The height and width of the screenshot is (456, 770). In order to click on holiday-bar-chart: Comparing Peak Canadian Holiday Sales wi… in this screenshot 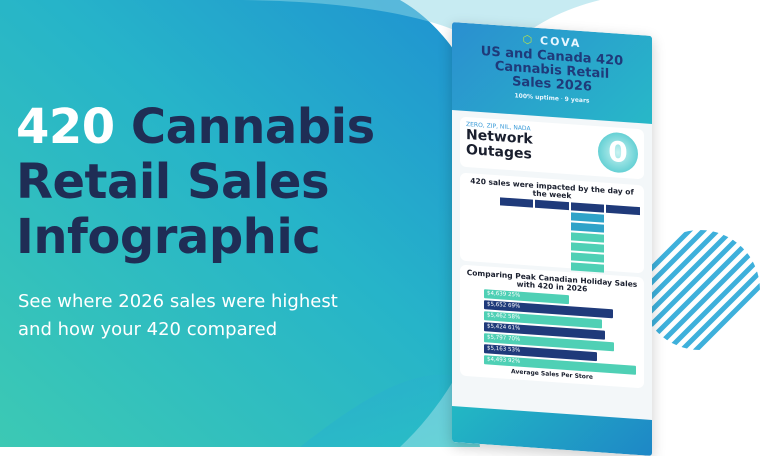, I will do `click(552, 326)`.